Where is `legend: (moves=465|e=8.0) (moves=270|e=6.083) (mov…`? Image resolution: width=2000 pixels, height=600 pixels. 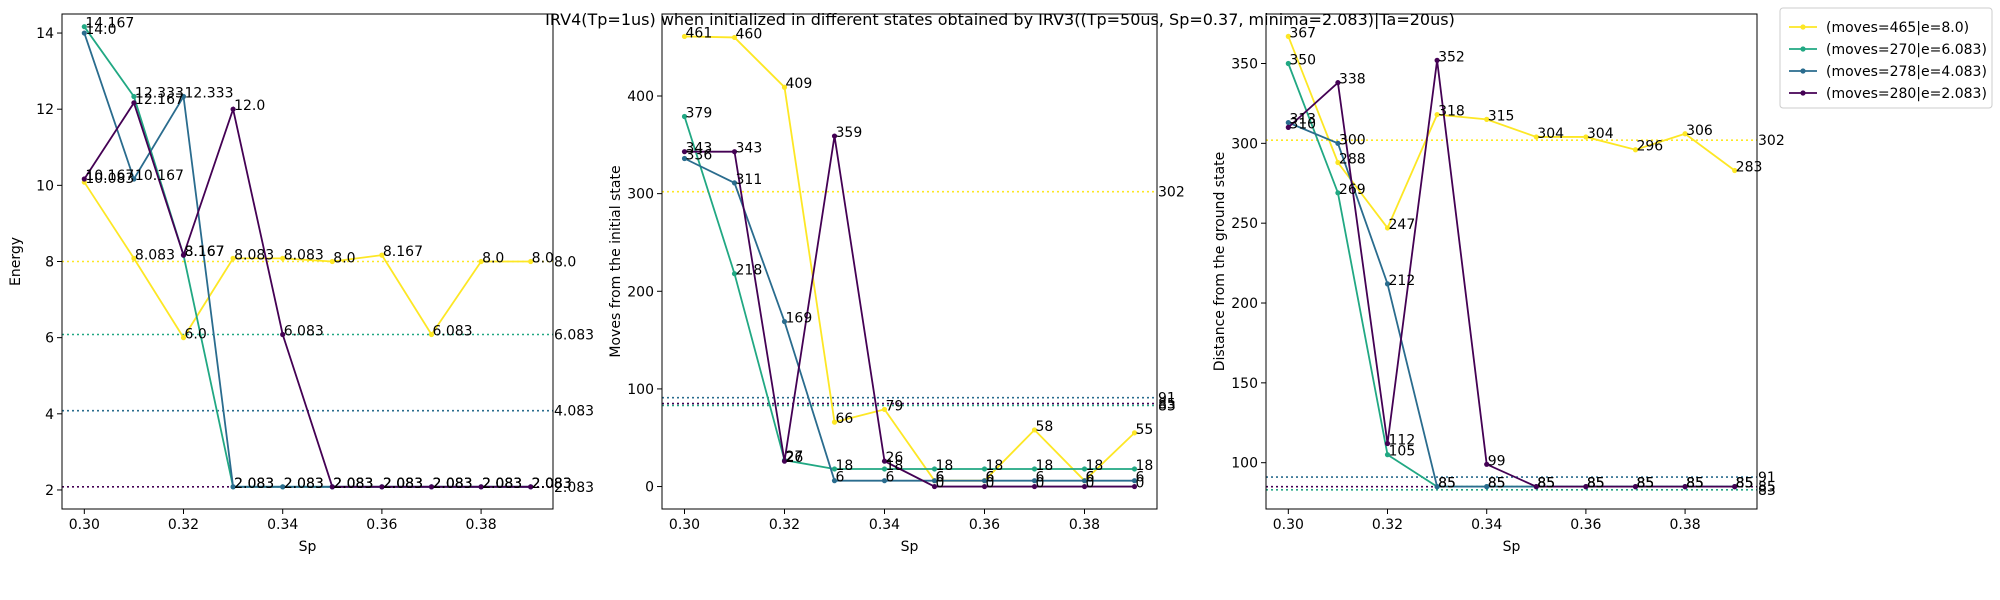
legend: (moves=465|e=8.0) (moves=270|e=6.083) (mov… is located at coordinates (1886, 58).